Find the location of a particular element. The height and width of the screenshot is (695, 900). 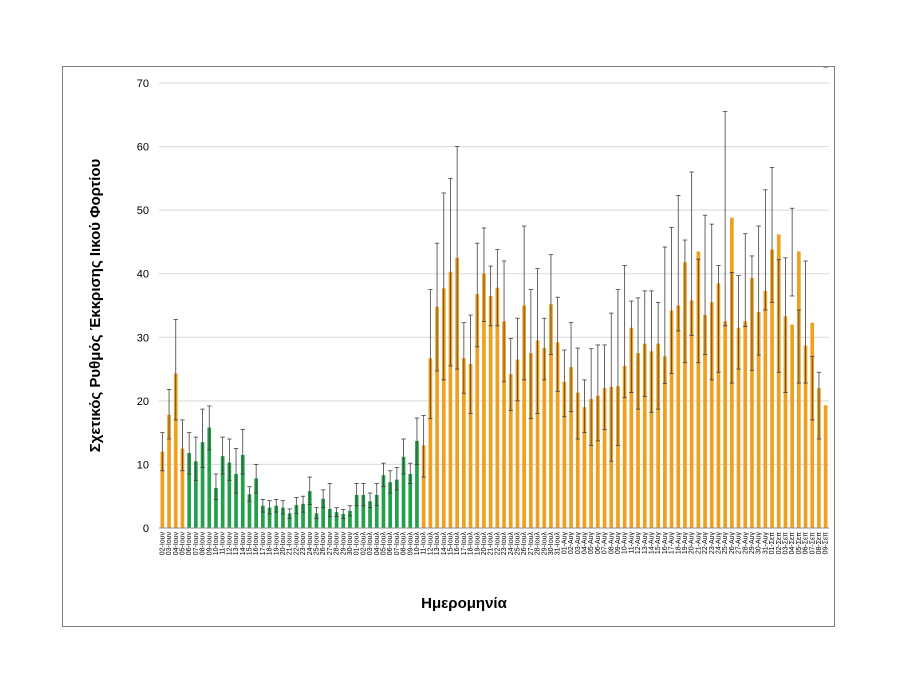

x-tick-label: 07-Αυγ is located at coordinates (605, 543).